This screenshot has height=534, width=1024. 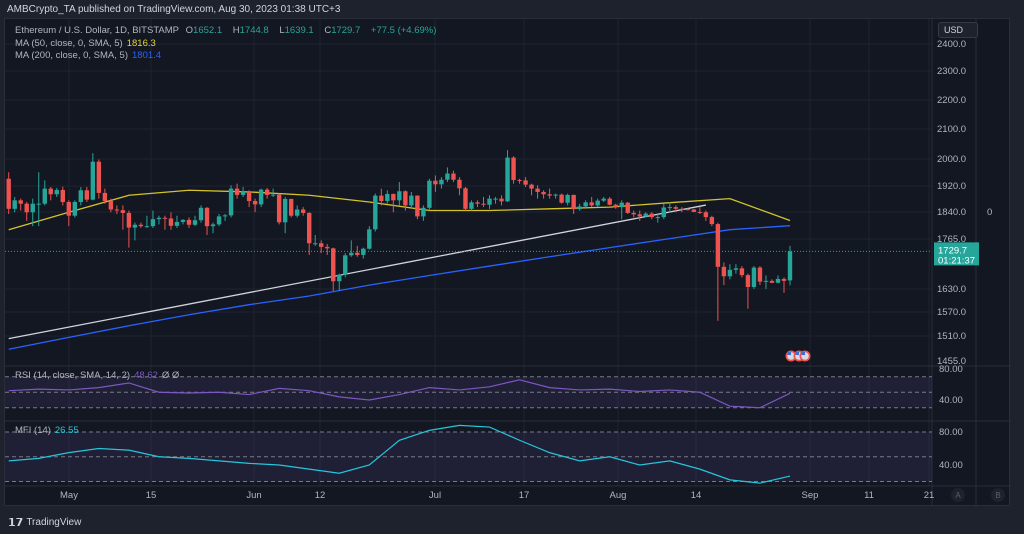 What do you see at coordinates (97, 375) in the screenshot?
I see `rsi-legend: RSI (14, close, SMA, 14, 2) 48.62 Ø Ø` at bounding box center [97, 375].